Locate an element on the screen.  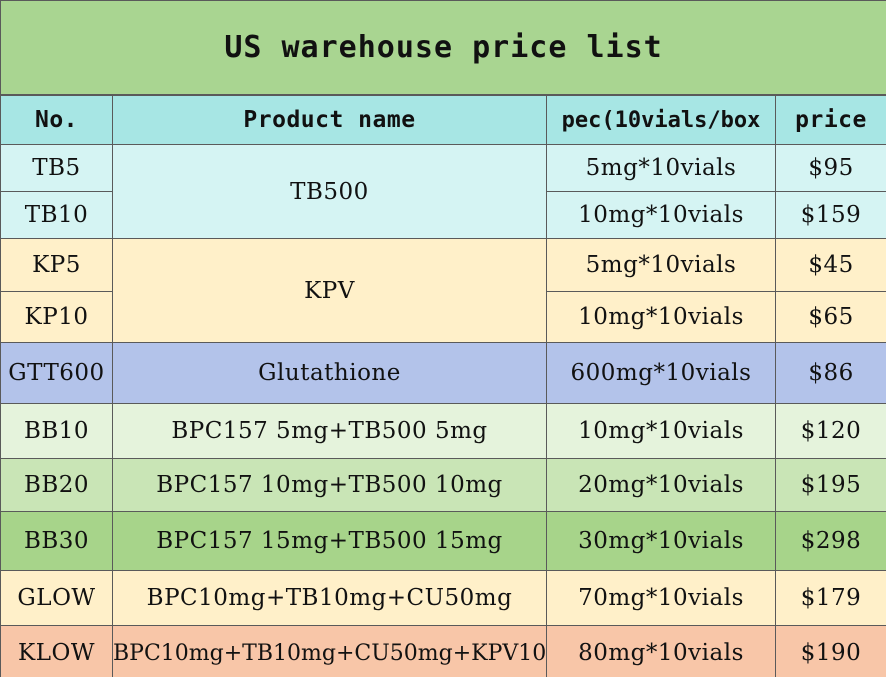
cell-no: BB20 is located at coordinates (56, 485).